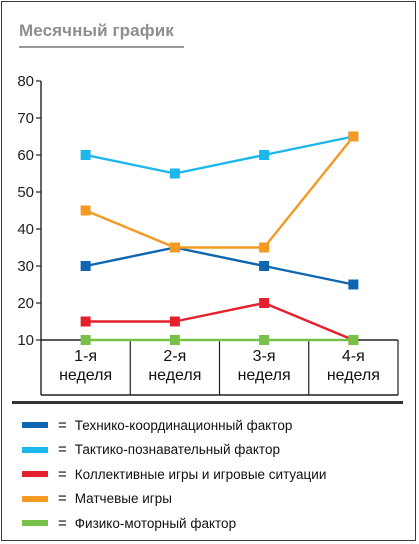 This screenshot has width=419, height=544. I want to click on category-label: 3-я, so click(264, 356).